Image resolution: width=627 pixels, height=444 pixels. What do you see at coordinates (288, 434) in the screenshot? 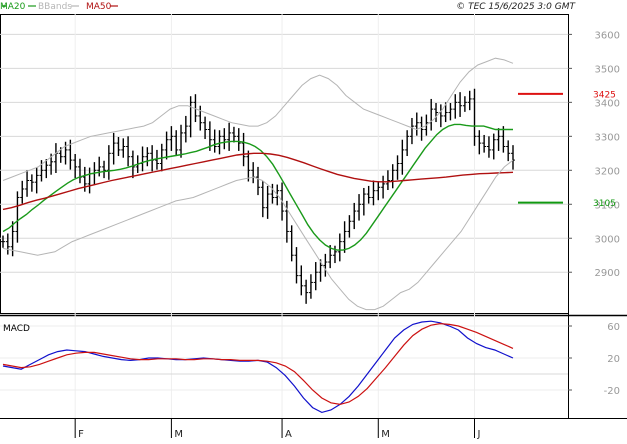
I see `x-tick-label: A` at bounding box center [288, 434].